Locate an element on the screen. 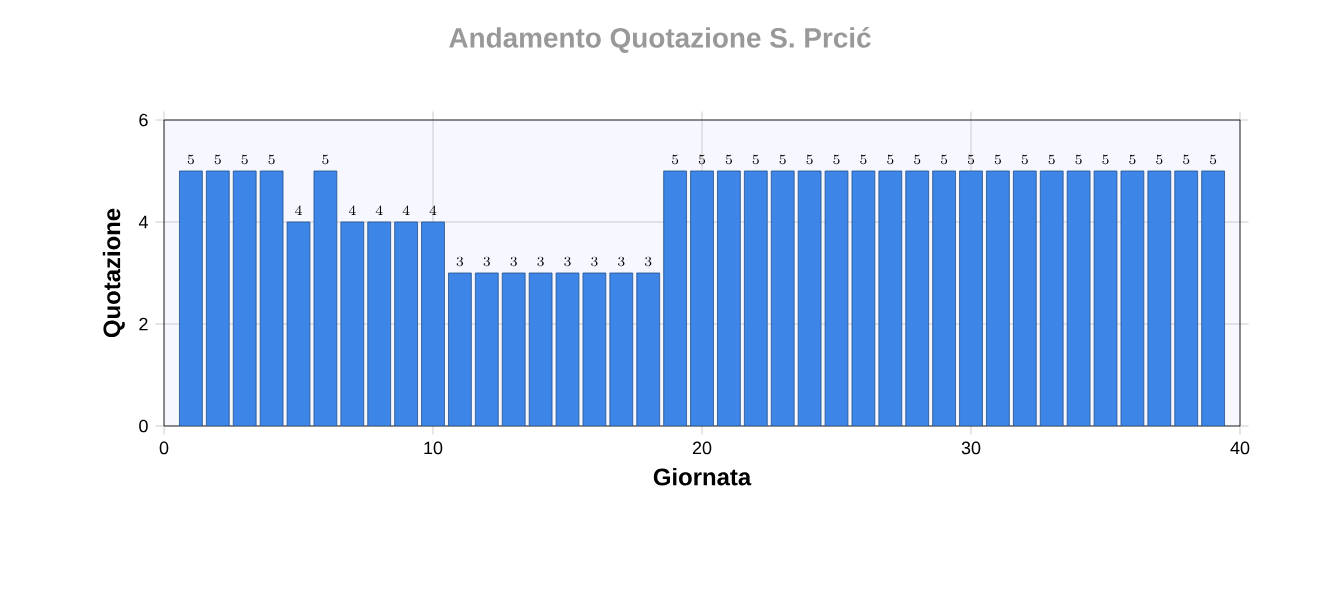 The width and height of the screenshot is (1320, 600). x-tick-label: 30 is located at coordinates (971, 448).